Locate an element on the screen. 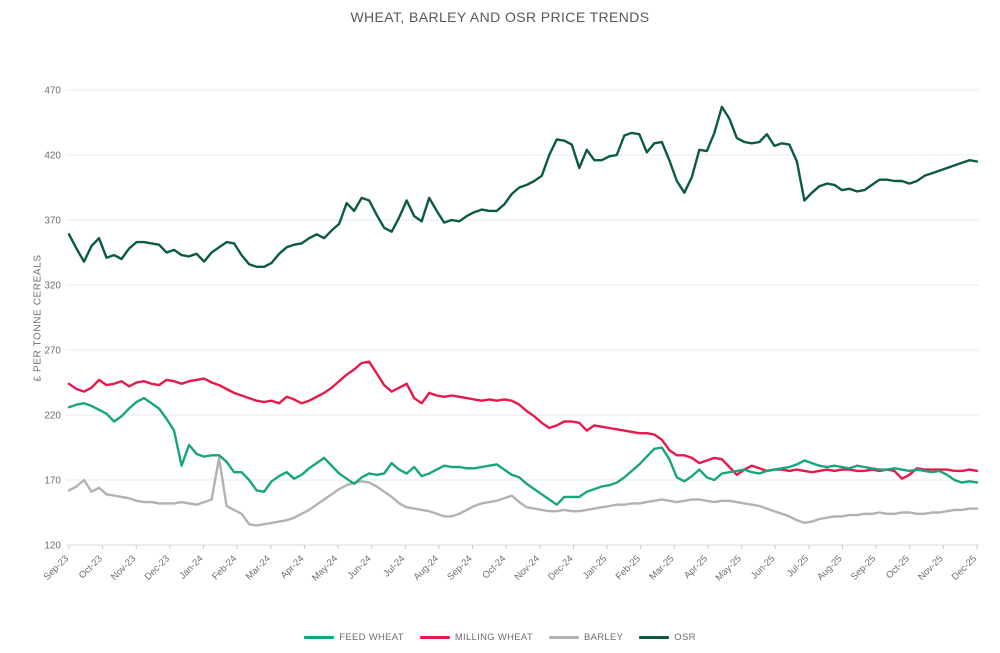  x-tick-label: Nov-25 is located at coordinates (930, 567).